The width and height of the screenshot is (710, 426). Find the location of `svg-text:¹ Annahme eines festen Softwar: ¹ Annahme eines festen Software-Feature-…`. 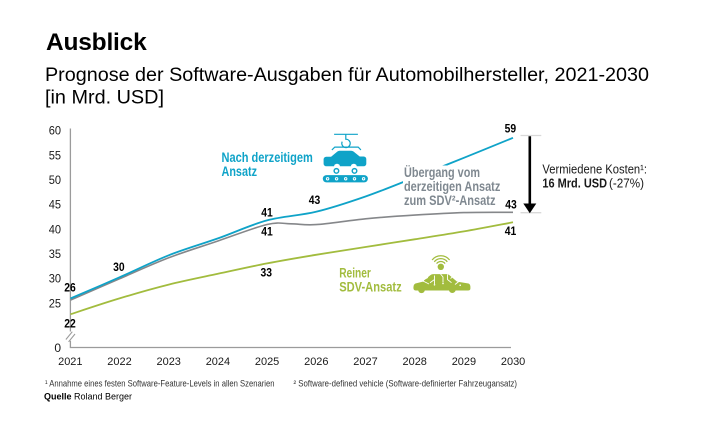

svg-text:¹ Annahme eines festen Softwar: ¹ Annahme eines festen Software-Feature-… is located at coordinates (160, 384).